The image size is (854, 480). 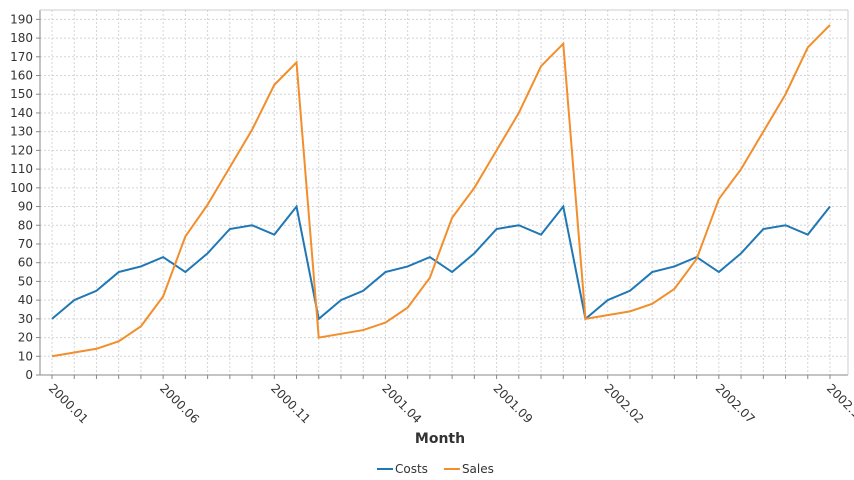 What do you see at coordinates (401, 403) in the screenshot?
I see `x-tick-label: 2001.04` at bounding box center [401, 403].